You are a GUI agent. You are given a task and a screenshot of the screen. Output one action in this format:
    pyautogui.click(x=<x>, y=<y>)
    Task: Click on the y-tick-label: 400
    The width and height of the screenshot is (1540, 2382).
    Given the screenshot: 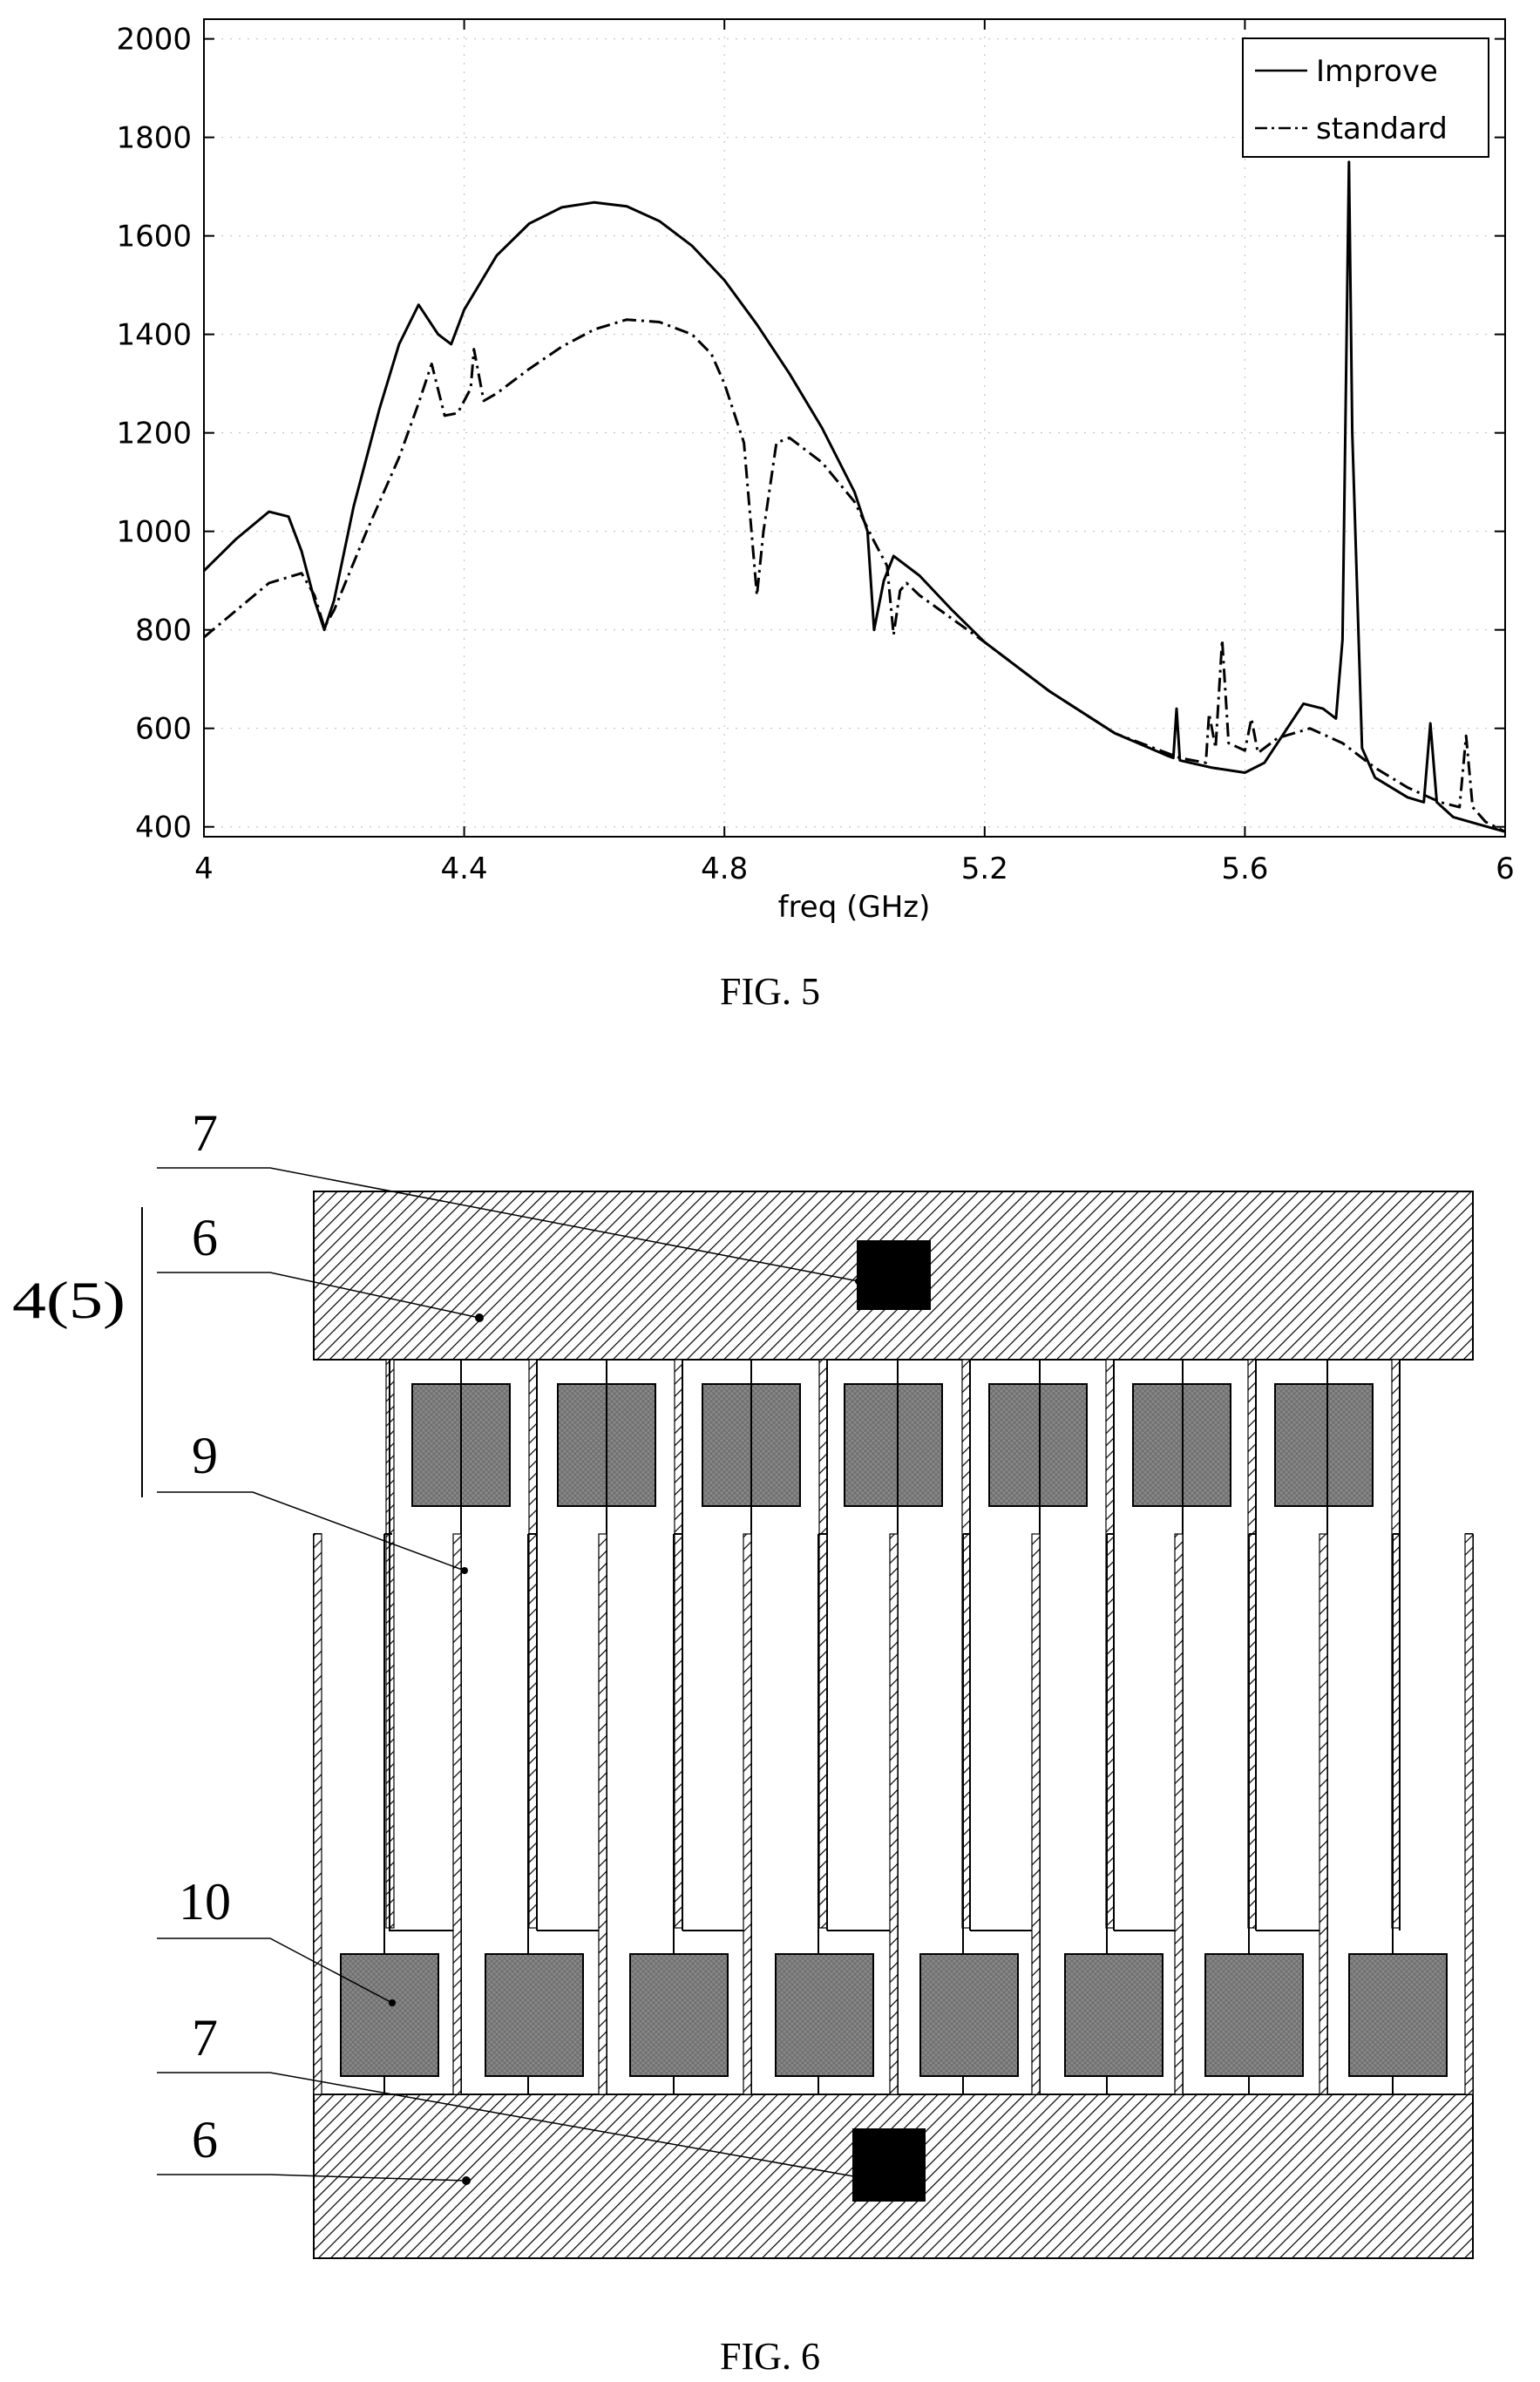 What is the action you would take?
    pyautogui.click(x=163, y=828)
    